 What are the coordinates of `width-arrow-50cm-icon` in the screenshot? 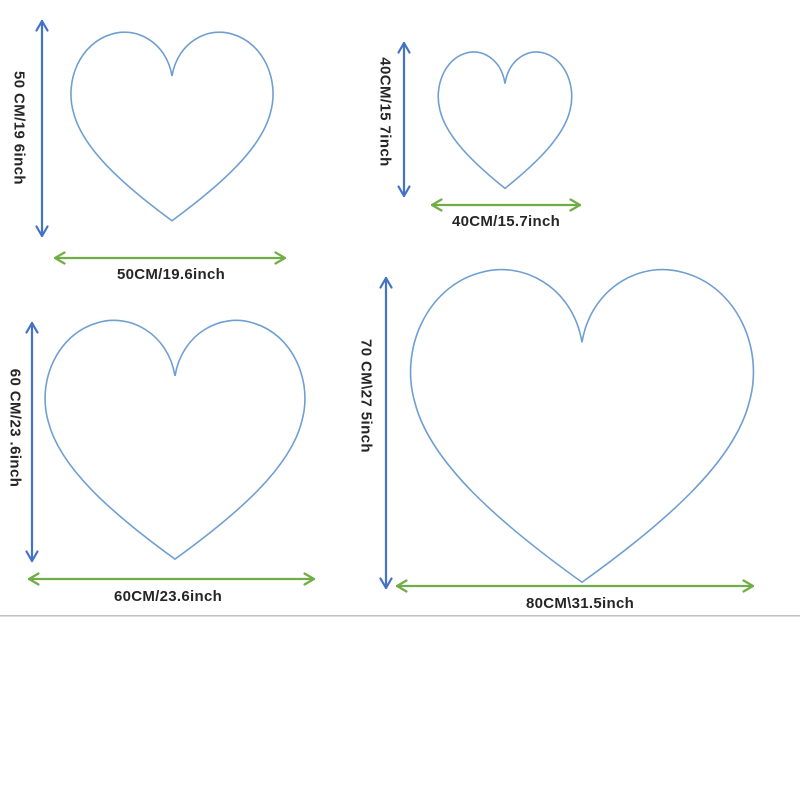 It's located at (170, 258).